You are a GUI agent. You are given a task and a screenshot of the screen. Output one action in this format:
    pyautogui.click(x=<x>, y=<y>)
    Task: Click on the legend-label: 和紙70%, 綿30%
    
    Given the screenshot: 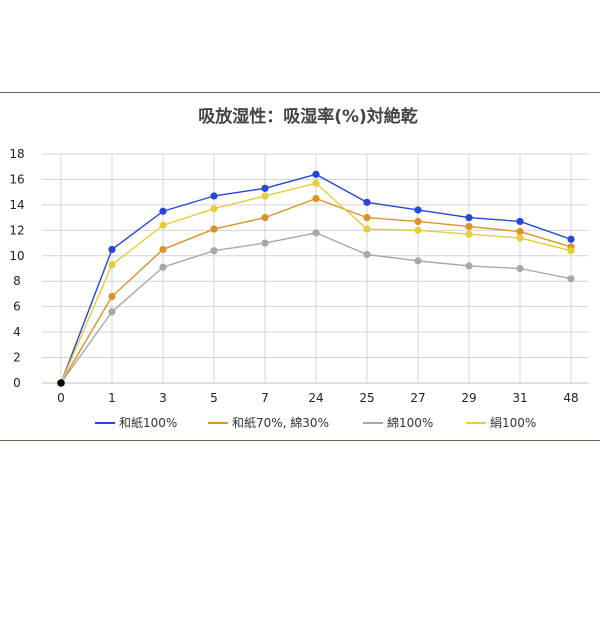 What is the action you would take?
    pyautogui.click(x=280, y=422)
    